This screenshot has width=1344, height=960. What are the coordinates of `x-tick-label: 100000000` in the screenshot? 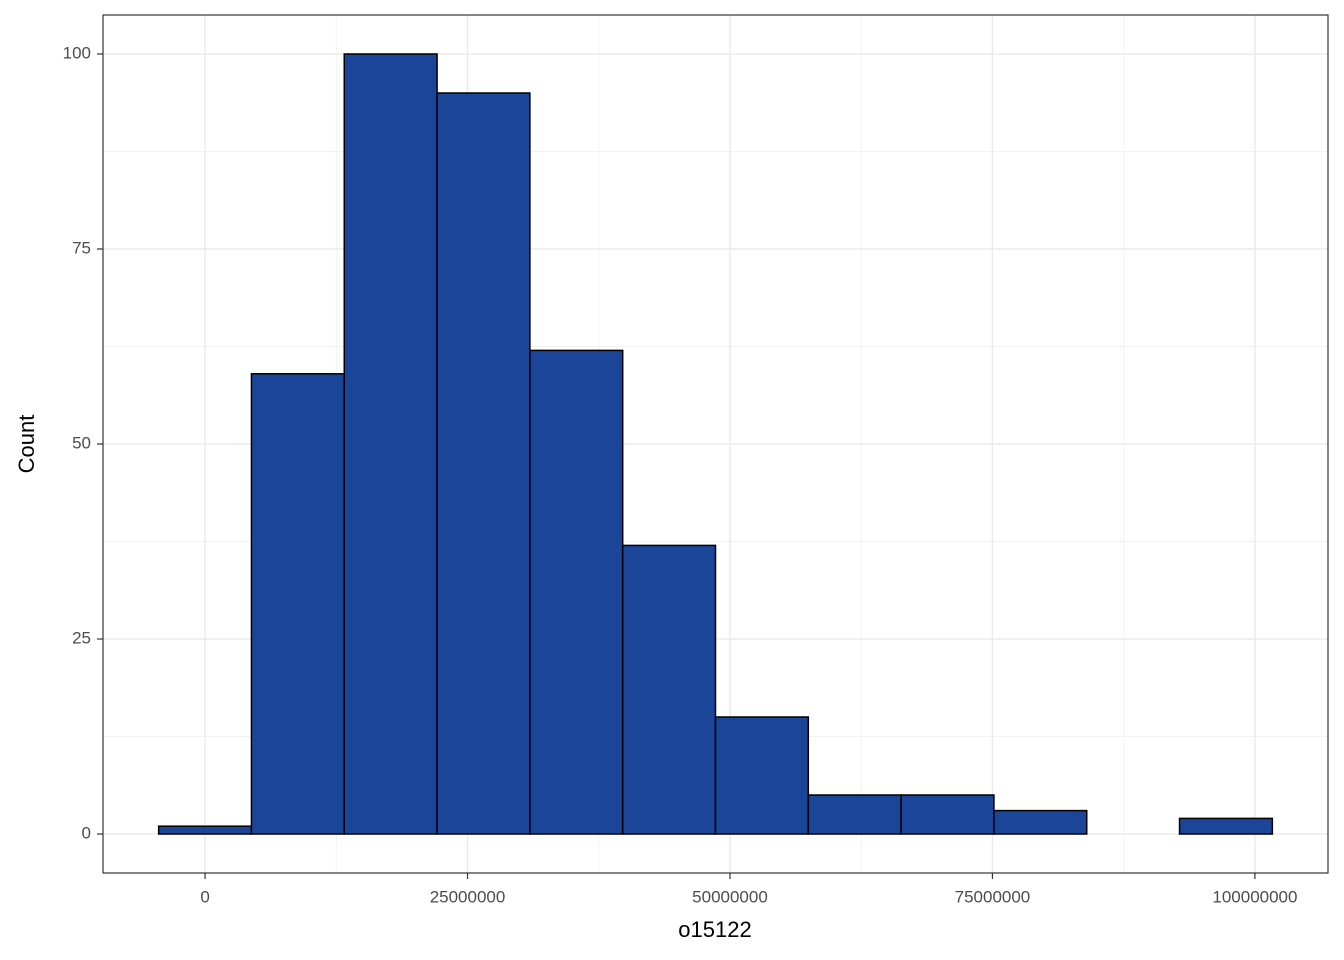 It's located at (1254, 896).